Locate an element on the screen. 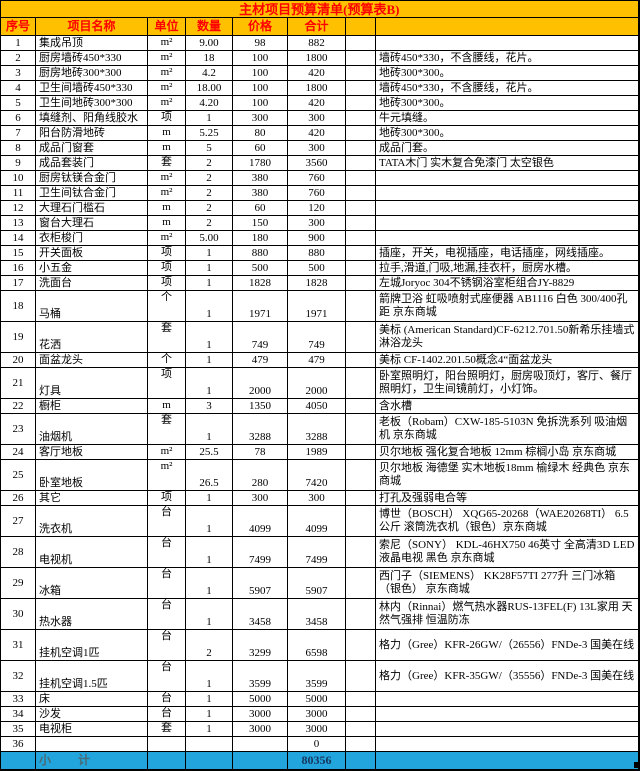 The image size is (640, 771). quantity-cell: 3 is located at coordinates (209, 406).